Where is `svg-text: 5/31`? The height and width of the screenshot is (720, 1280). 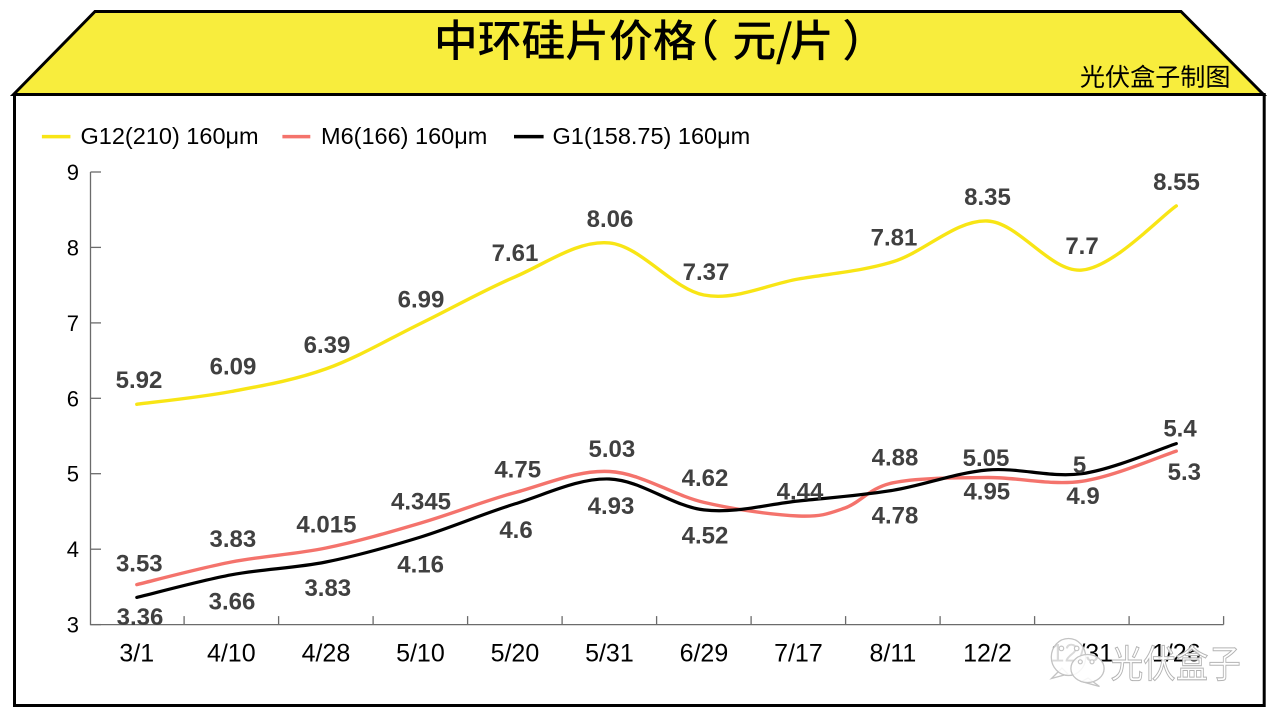
svg-text: 5/31 is located at coordinates (609, 654).